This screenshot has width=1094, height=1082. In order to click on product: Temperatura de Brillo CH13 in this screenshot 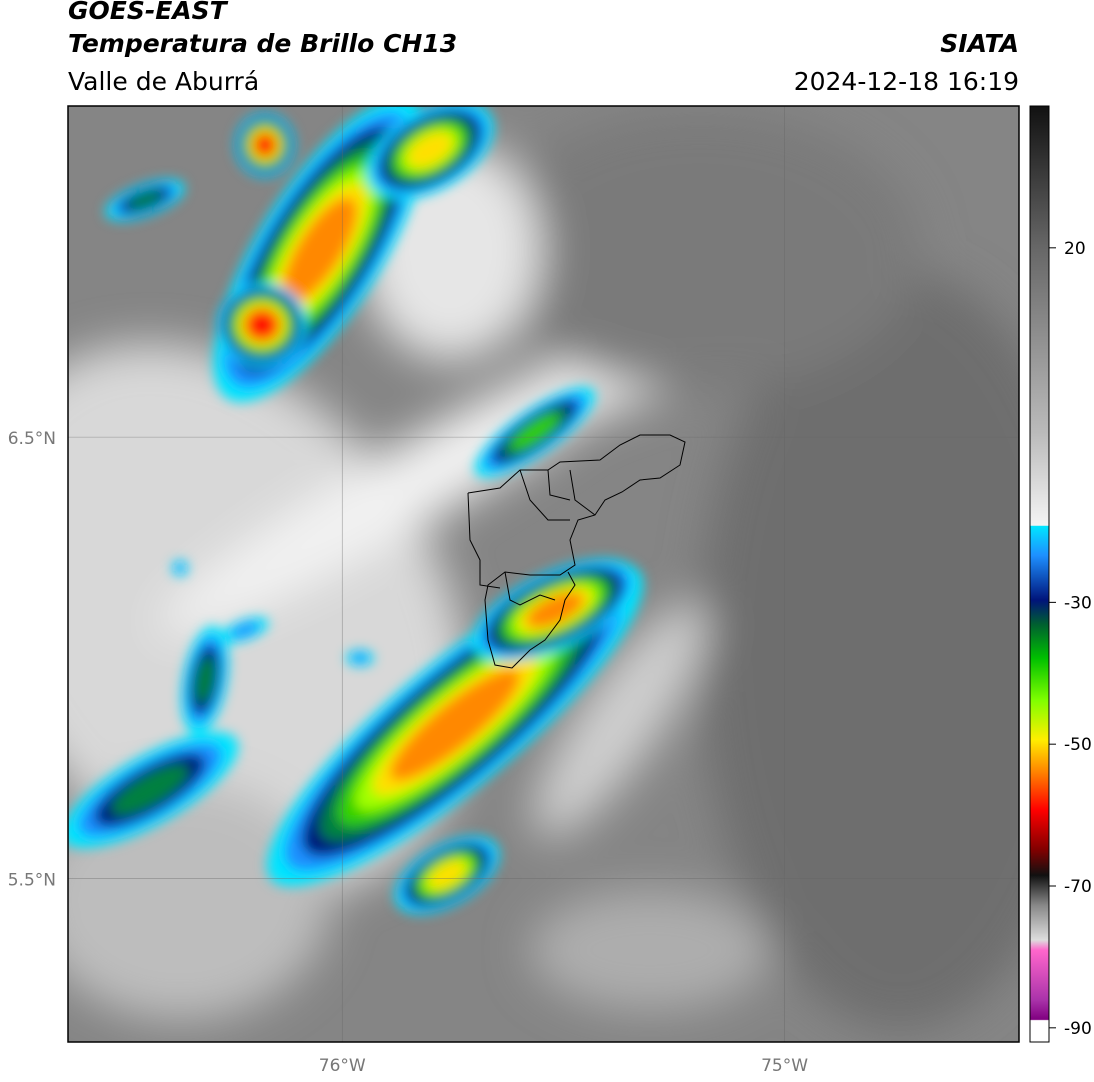, I will do `click(262, 43)`.